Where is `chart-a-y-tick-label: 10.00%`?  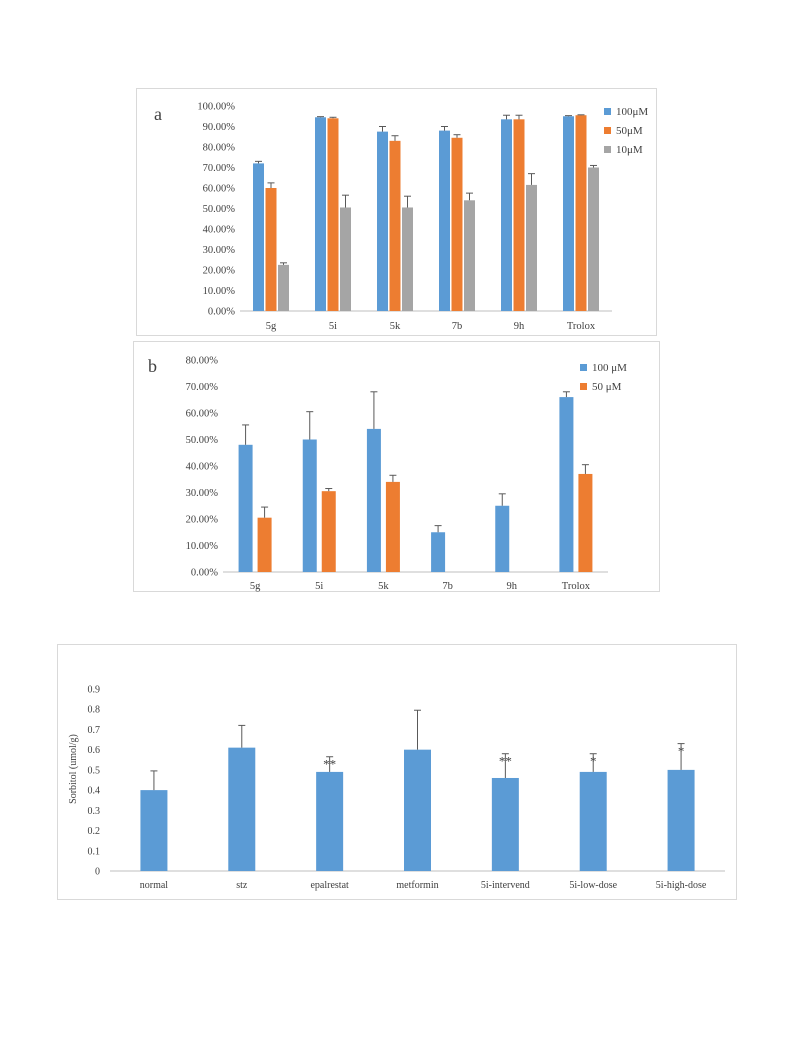
chart-a-y-tick-label: 10.00% is located at coordinates (219, 291).